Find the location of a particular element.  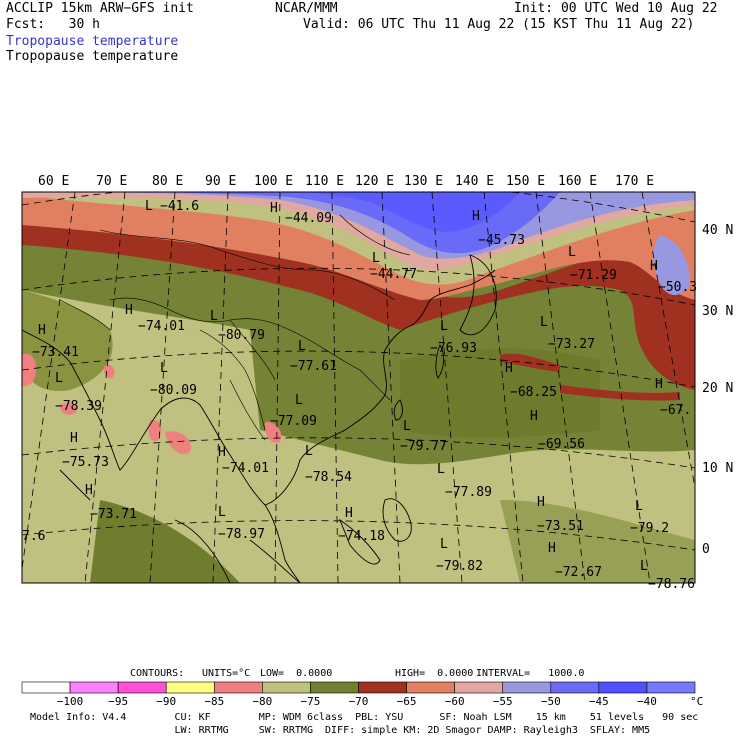

colorbar-tick-label: −40 is located at coordinates (647, 701).